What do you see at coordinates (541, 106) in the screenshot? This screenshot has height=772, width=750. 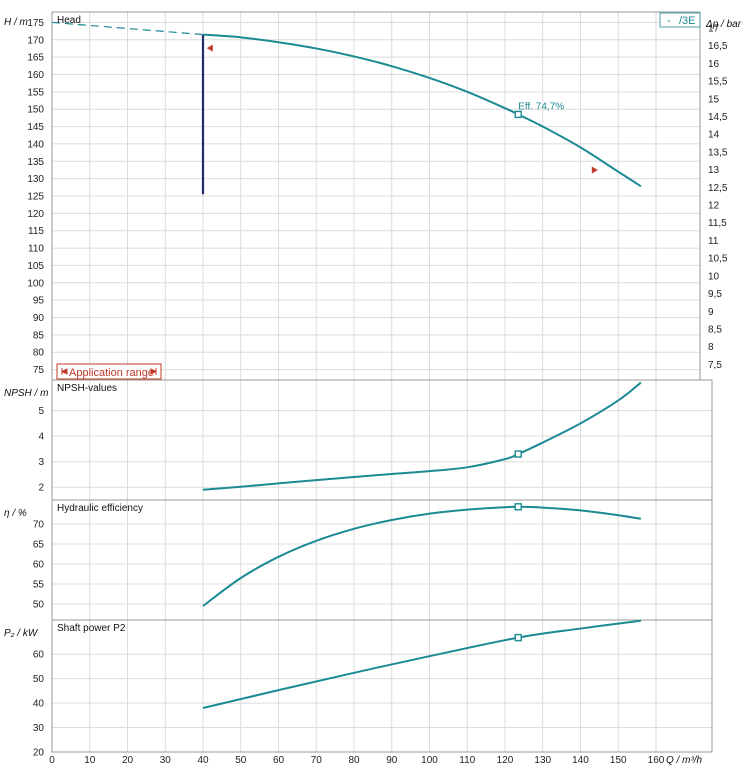 I see `efficiency-label: Eff. 74,7%` at bounding box center [541, 106].